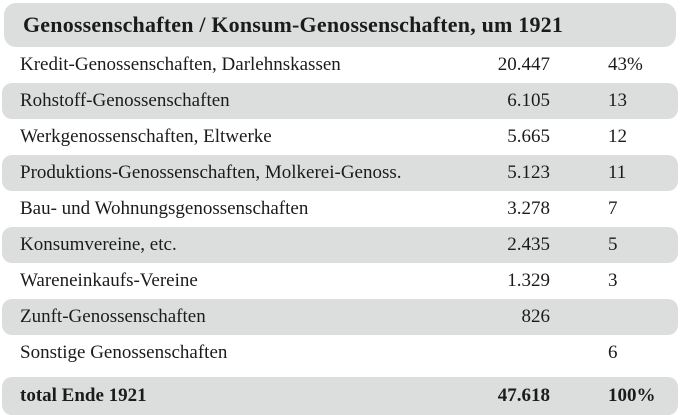 The image size is (680, 415). I want to click on row-label: Sonstige Genossenschaften, so click(124, 352).